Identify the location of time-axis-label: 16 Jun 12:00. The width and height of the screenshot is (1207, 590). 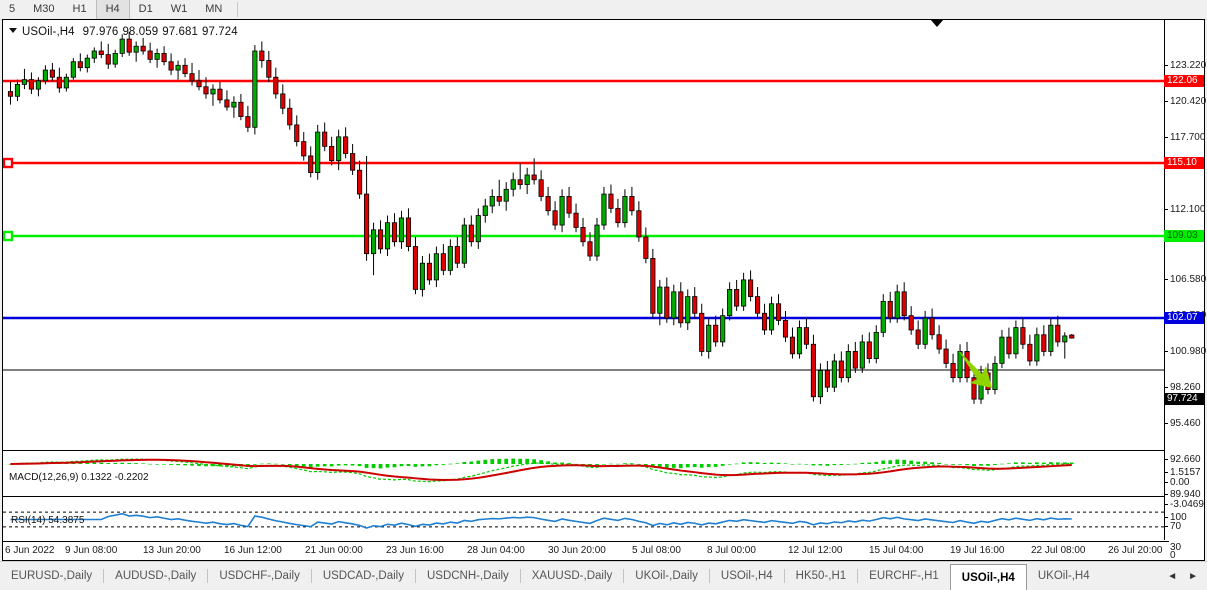
(253, 550).